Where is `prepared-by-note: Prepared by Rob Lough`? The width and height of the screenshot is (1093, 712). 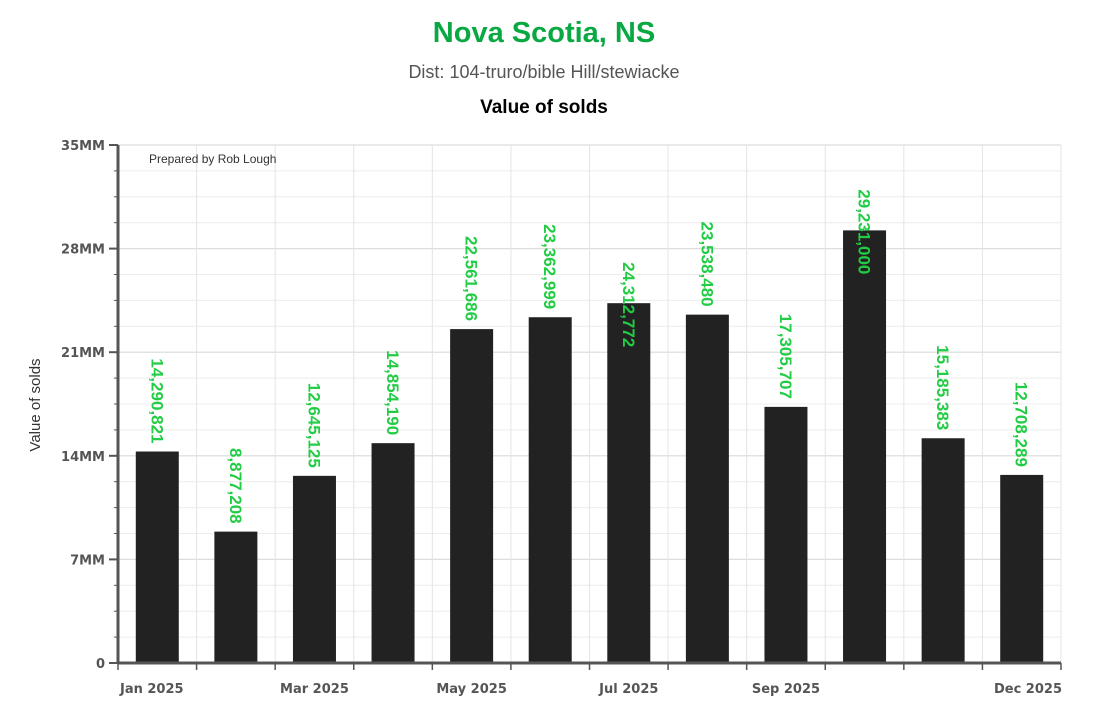
prepared-by-note: Prepared by Rob Lough is located at coordinates (212, 159).